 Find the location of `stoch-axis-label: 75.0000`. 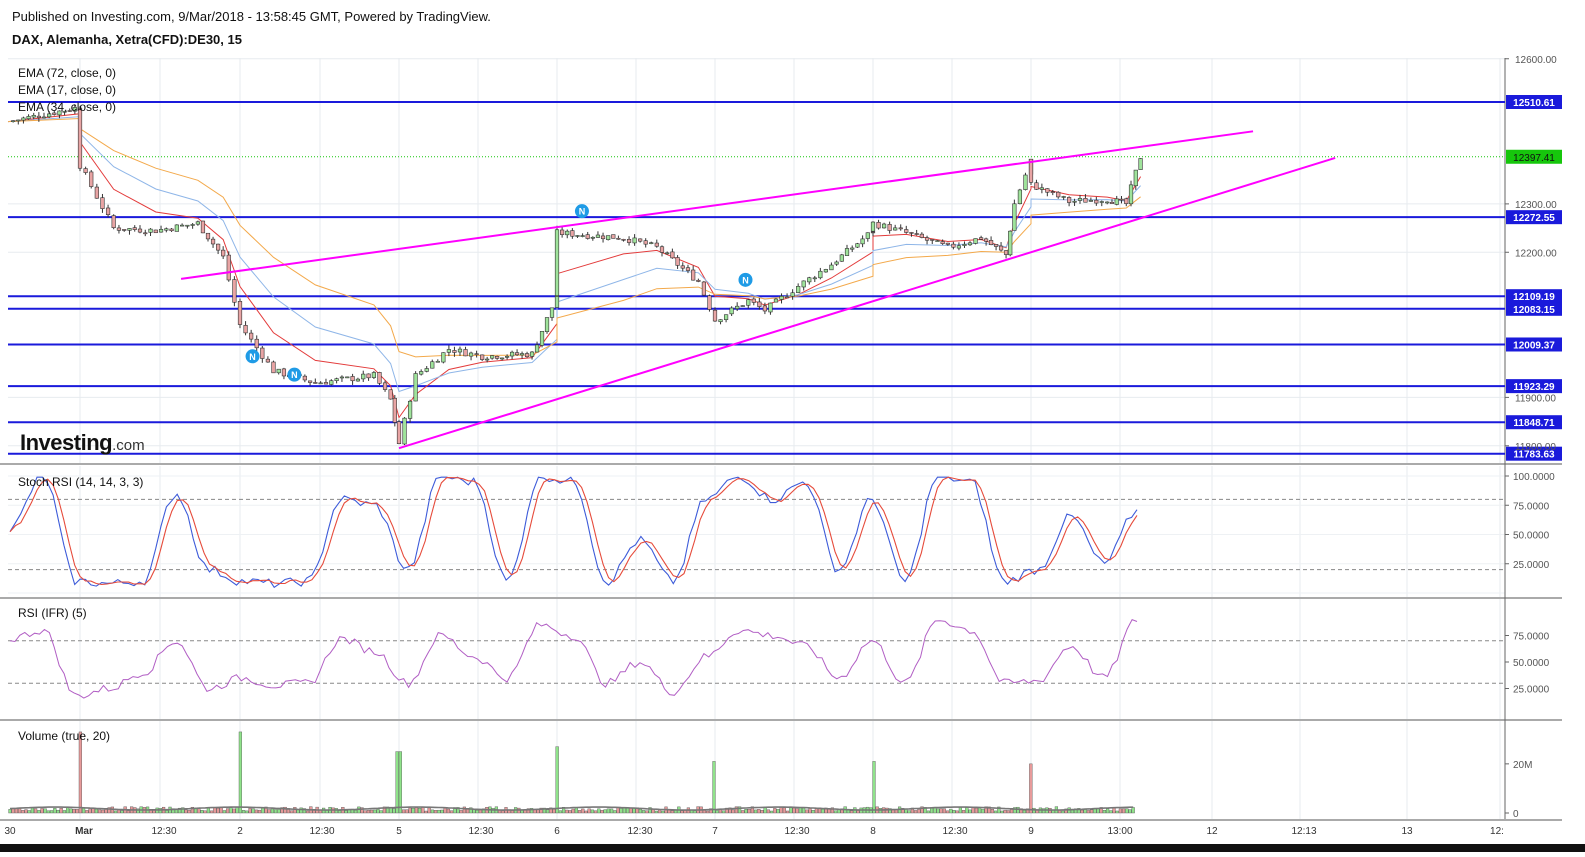

stoch-axis-label: 75.0000 is located at coordinates (1531, 506).